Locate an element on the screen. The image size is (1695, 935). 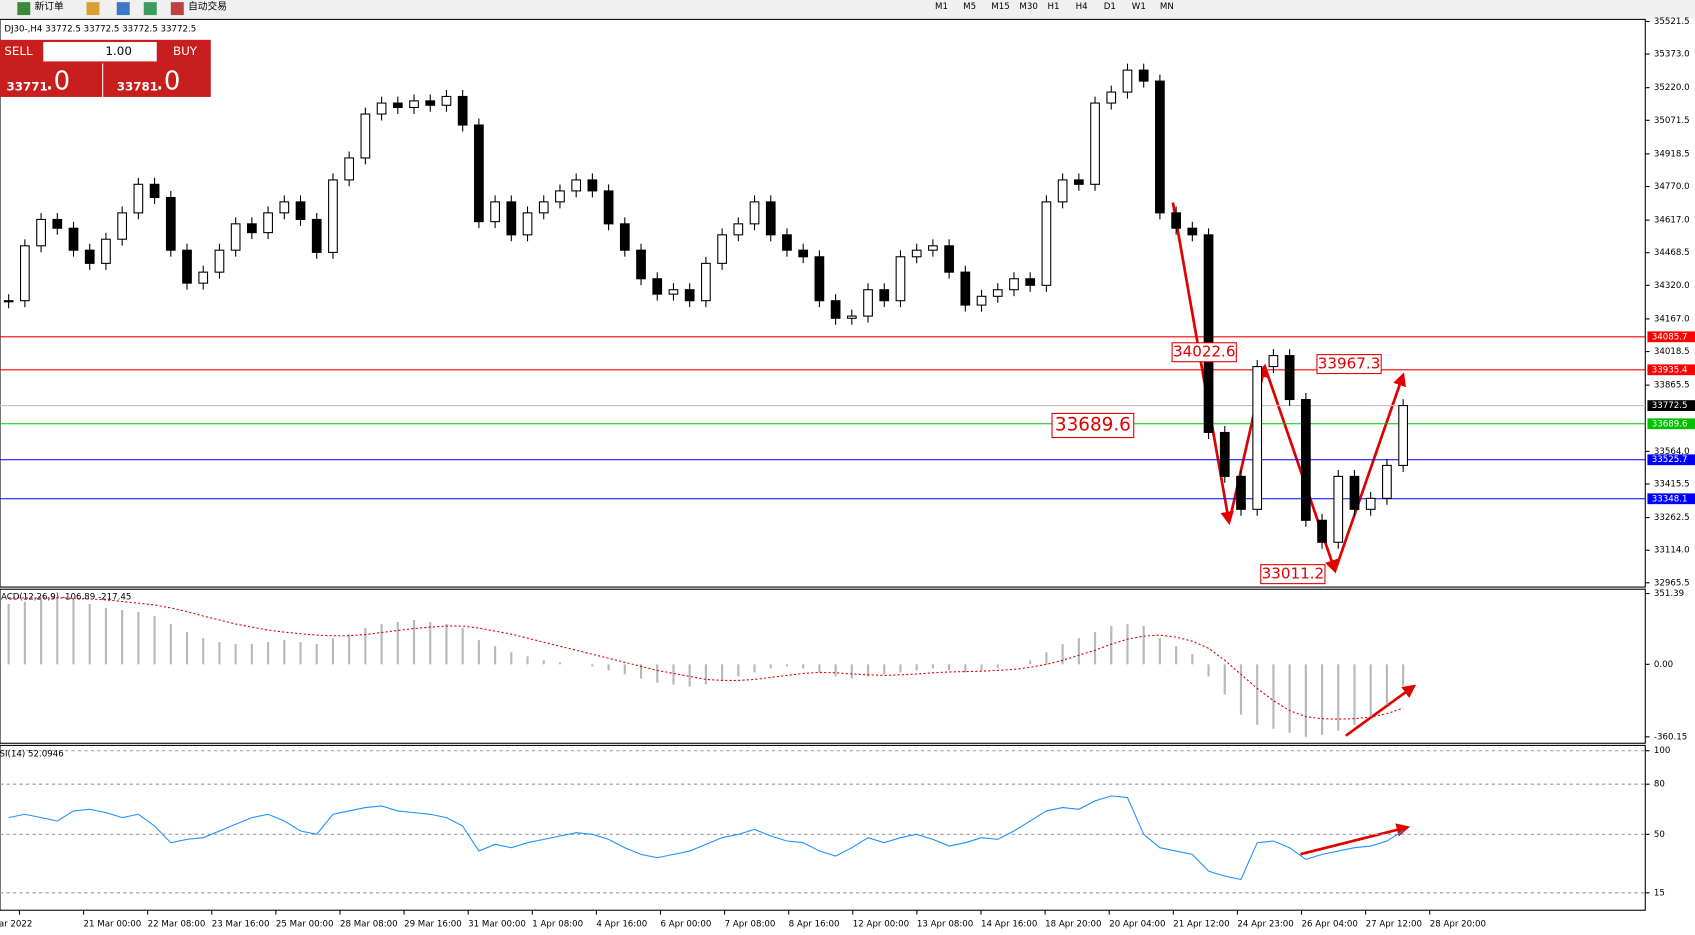
x-tick-label: 4 Apr 16:00 is located at coordinates (621, 925).